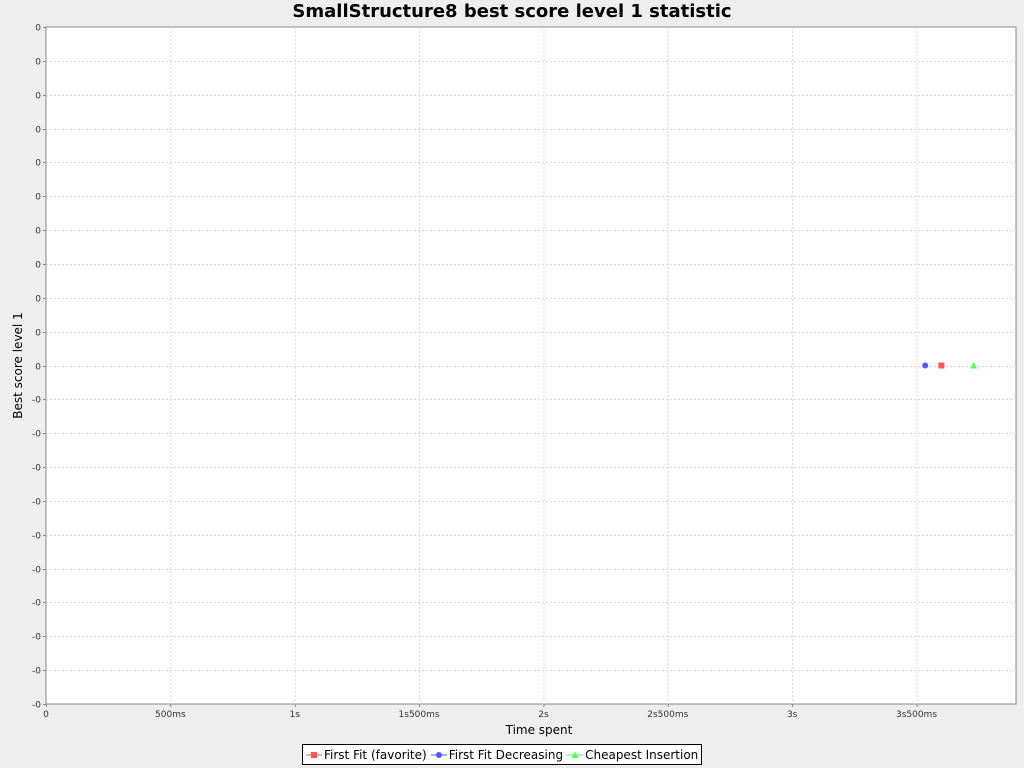  Describe the element at coordinates (792, 715) in the screenshot. I see `x-tick-label: 3s` at that location.